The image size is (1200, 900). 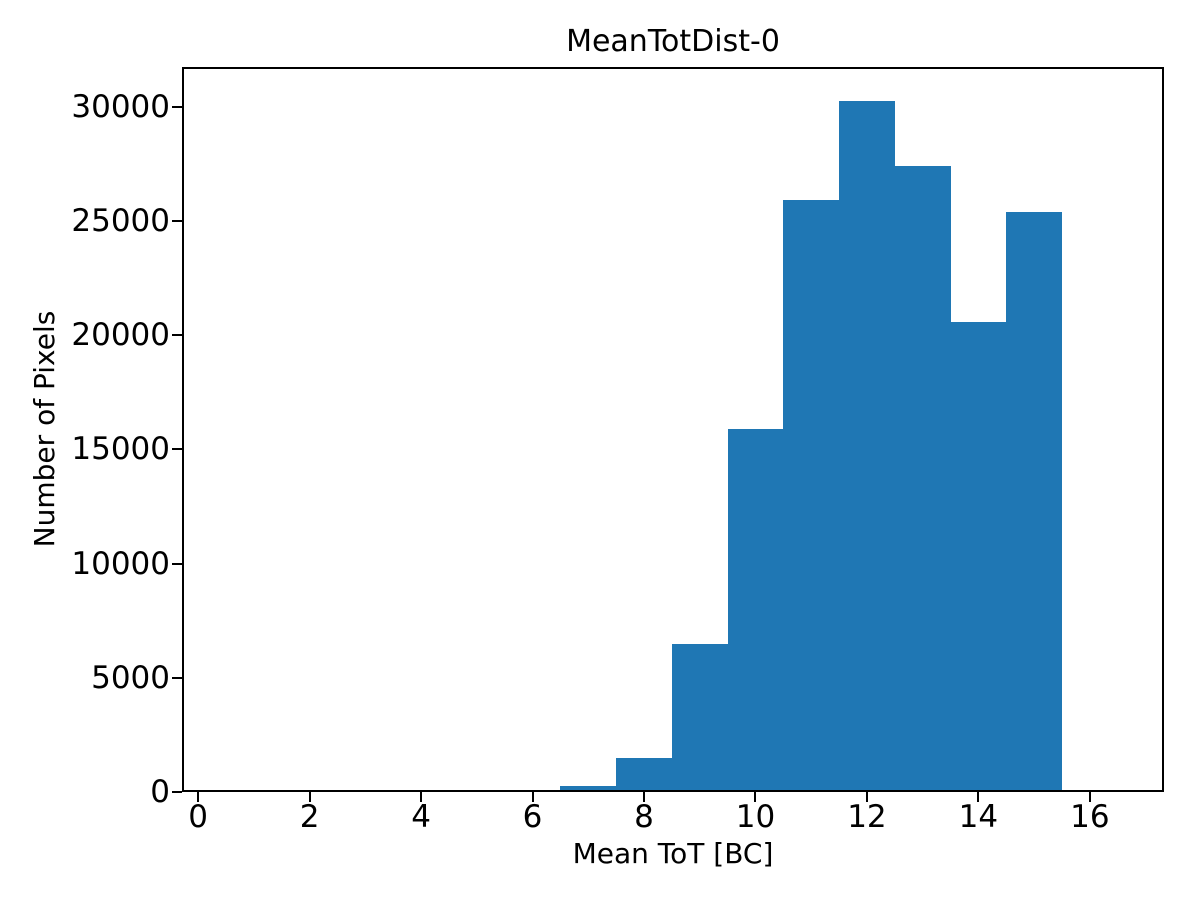 What do you see at coordinates (644, 817) in the screenshot?
I see `x-tick-label: 8` at bounding box center [644, 817].